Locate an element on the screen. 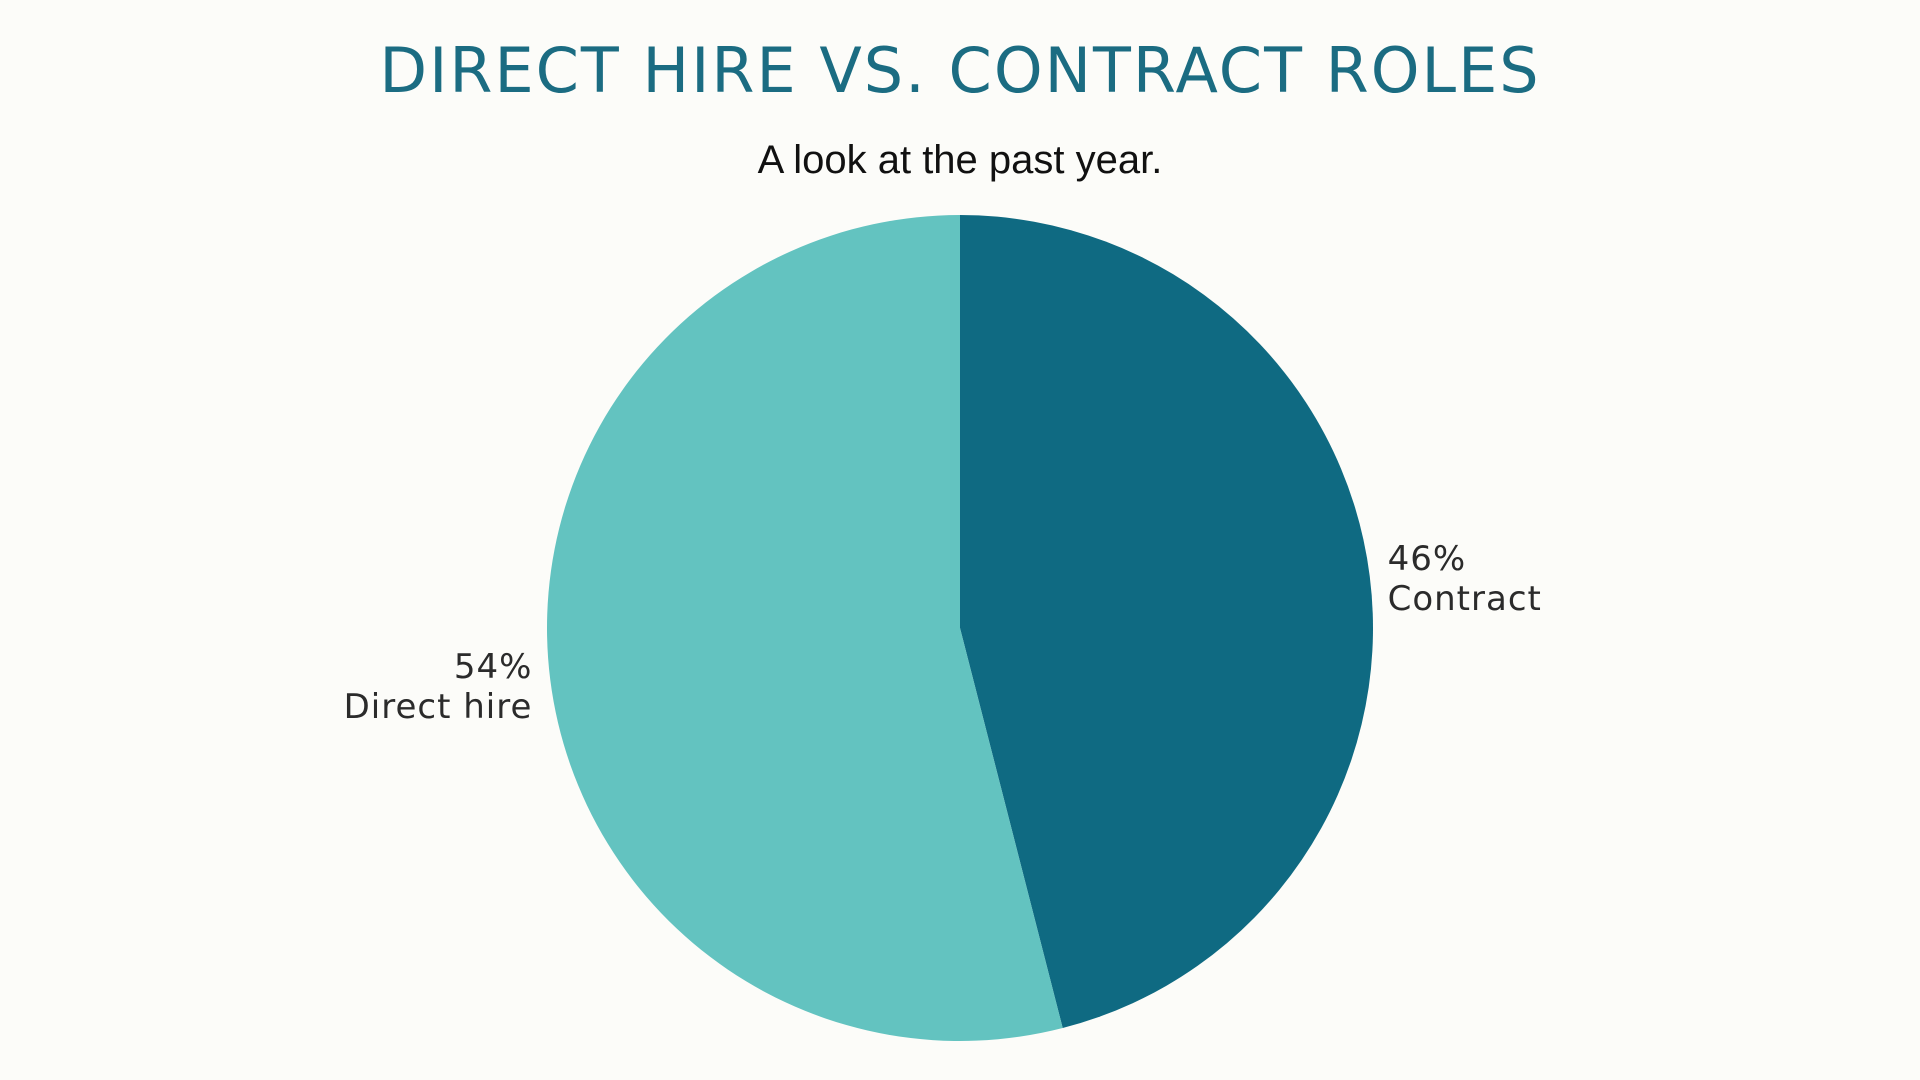 This screenshot has height=1080, width=1920. pie-labels: 46%Contract 54%Direct hire is located at coordinates (943, 633).